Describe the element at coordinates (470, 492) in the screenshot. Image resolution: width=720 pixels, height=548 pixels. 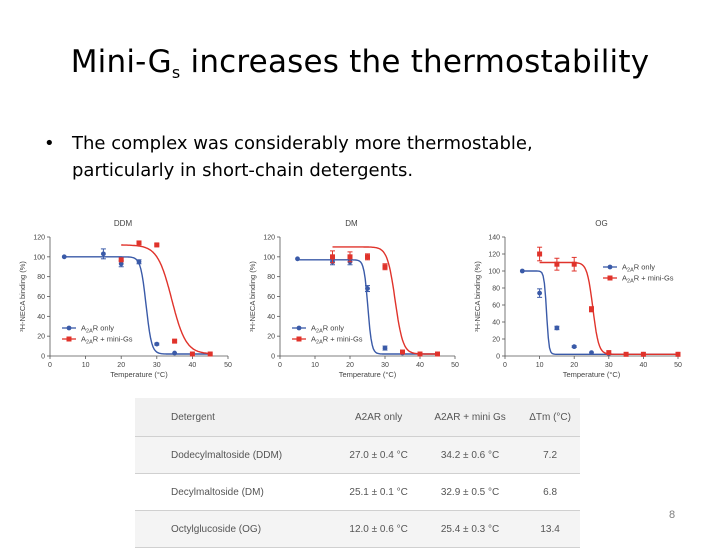
I see `table-cell: 32.9 ± 0.5 °C` at that location.